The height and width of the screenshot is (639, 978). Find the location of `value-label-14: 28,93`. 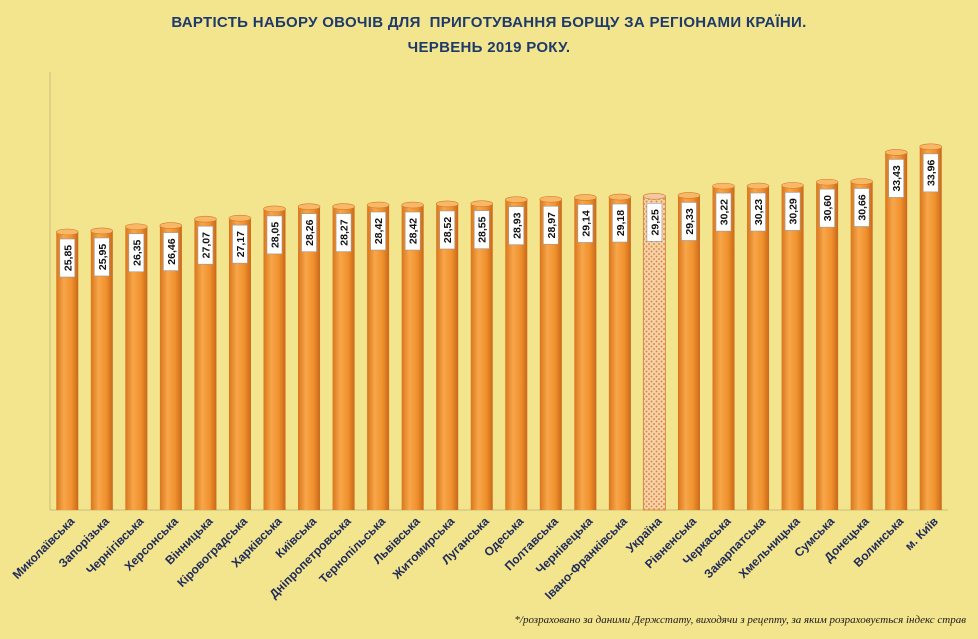

value-label-14: 28,93 is located at coordinates (516, 225).